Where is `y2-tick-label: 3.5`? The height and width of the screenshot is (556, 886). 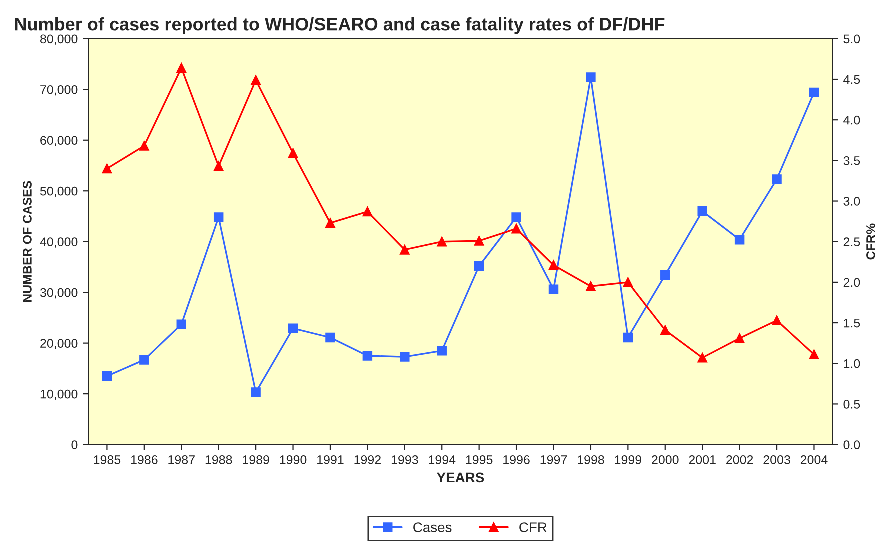 y2-tick-label: 3.5 is located at coordinates (852, 161).